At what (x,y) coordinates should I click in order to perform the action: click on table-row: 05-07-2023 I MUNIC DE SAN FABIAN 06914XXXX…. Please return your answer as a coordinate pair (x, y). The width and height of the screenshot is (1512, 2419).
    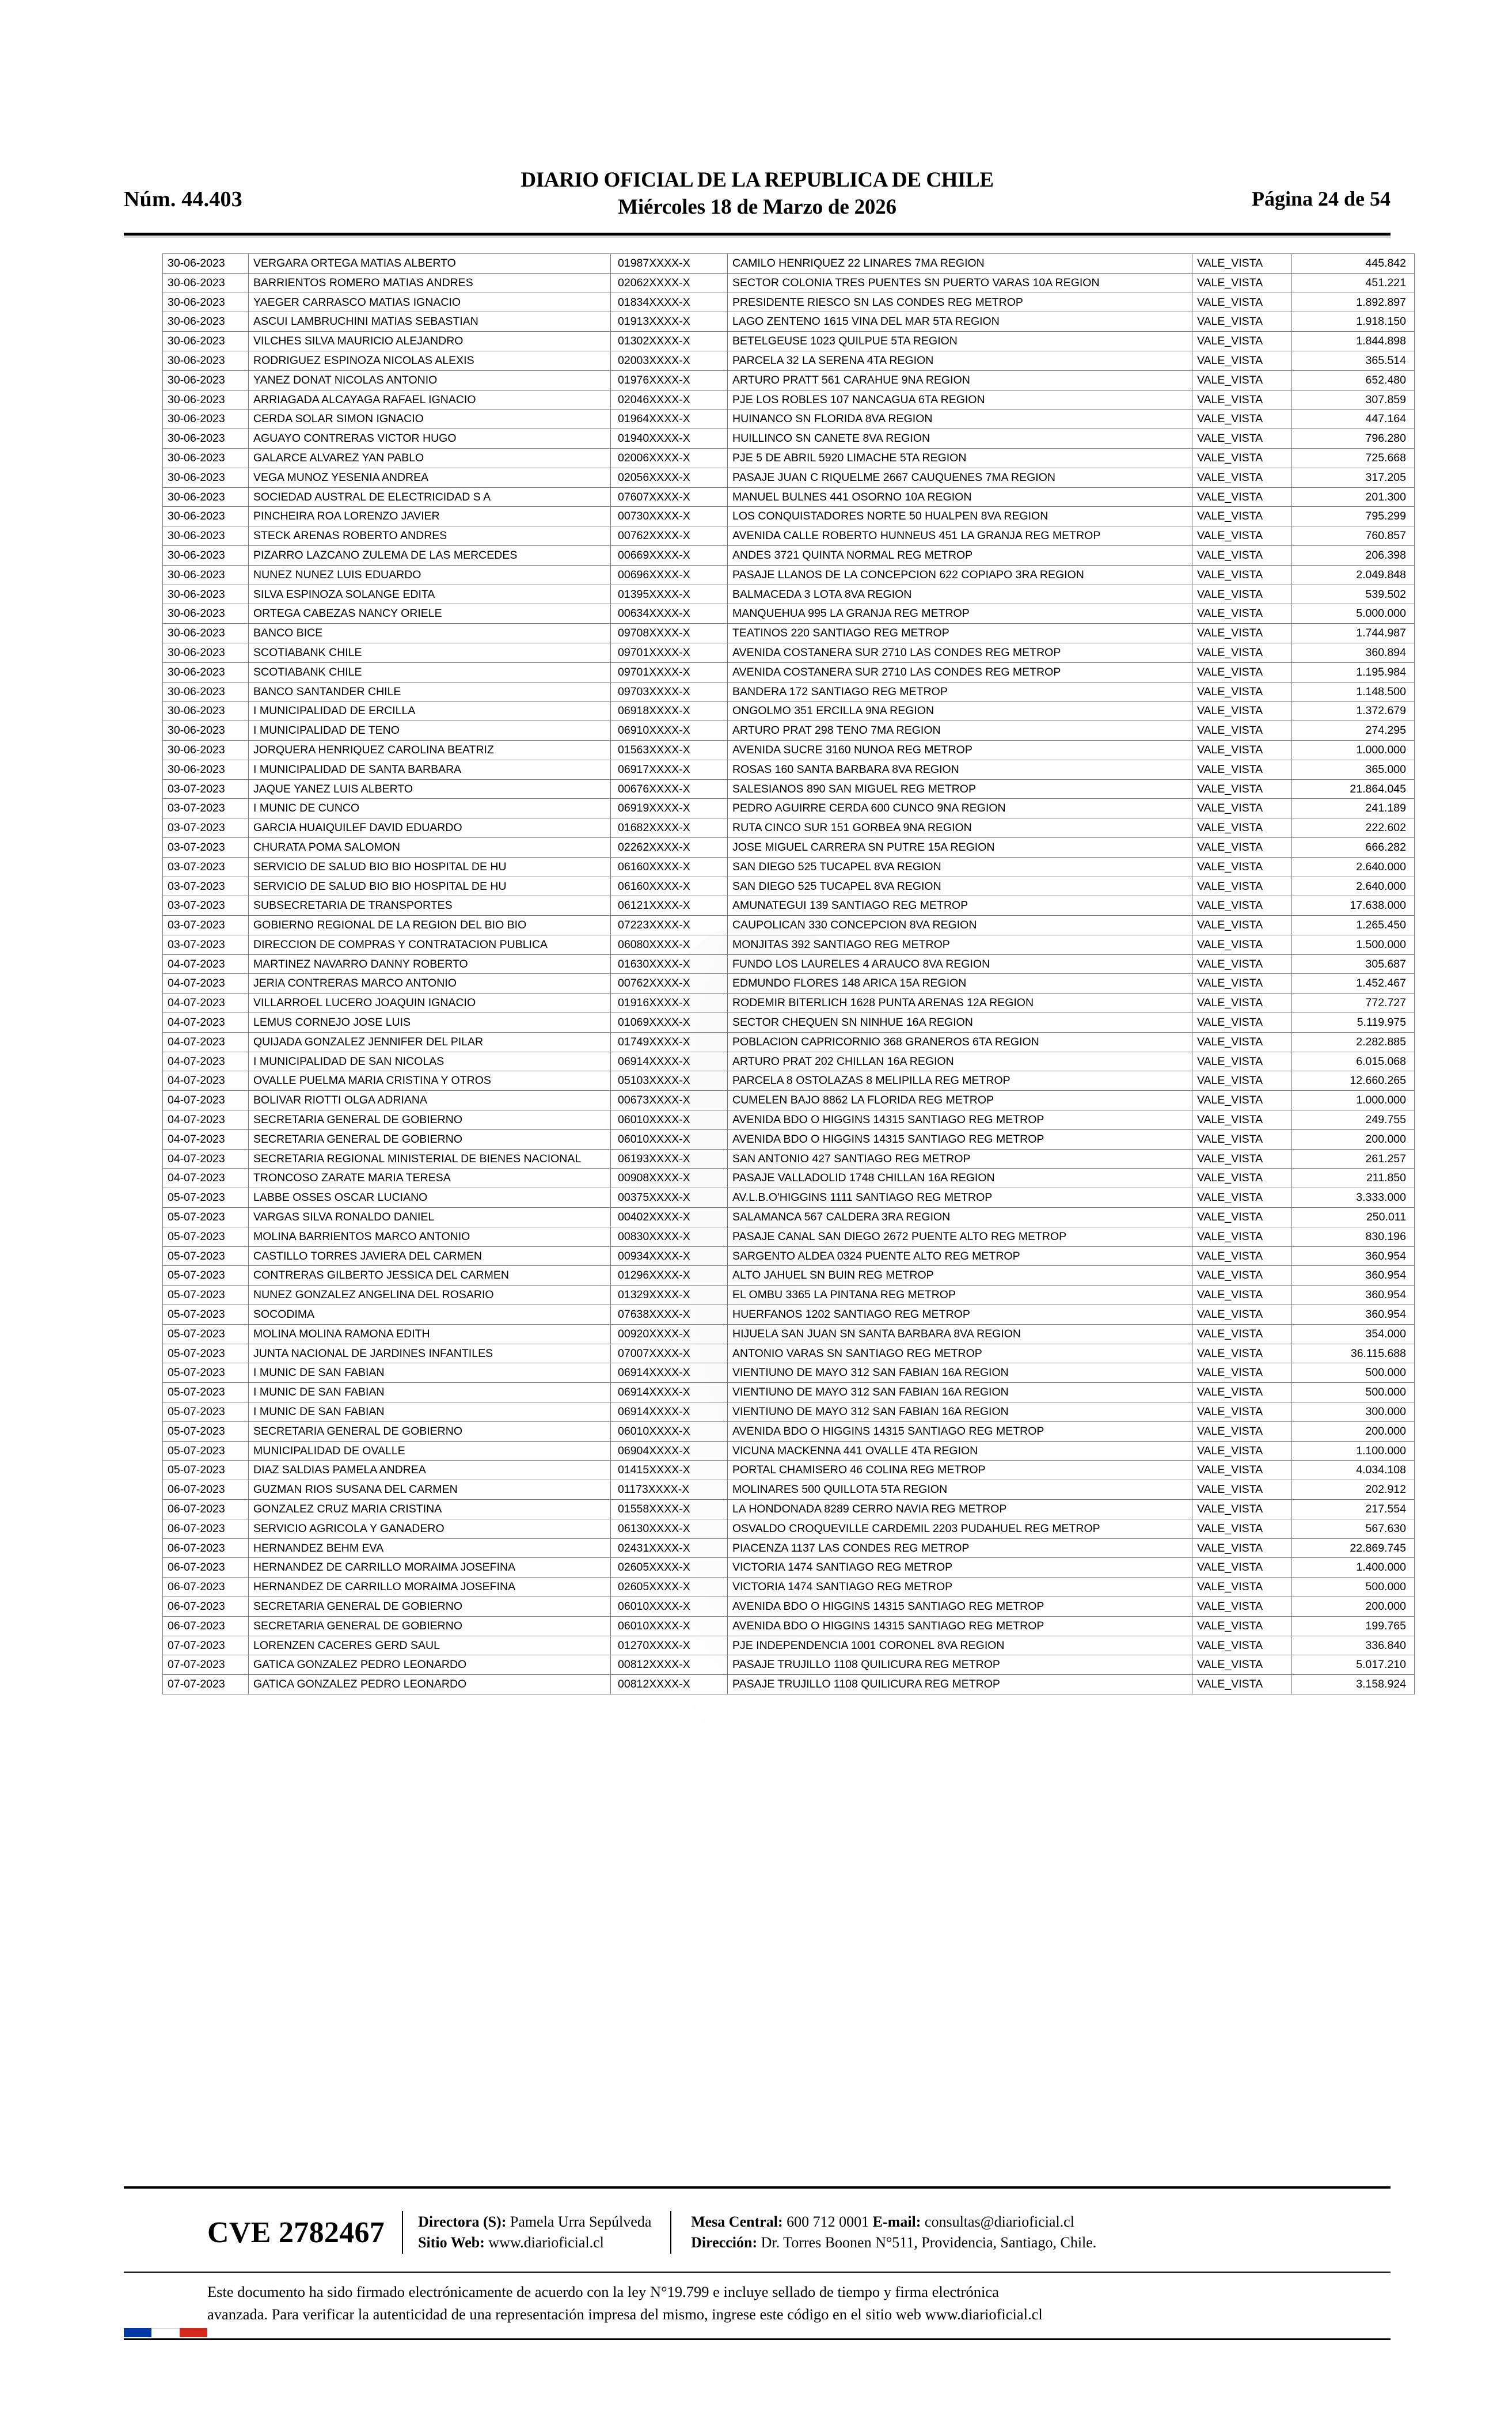
    Looking at the image, I should click on (788, 1392).